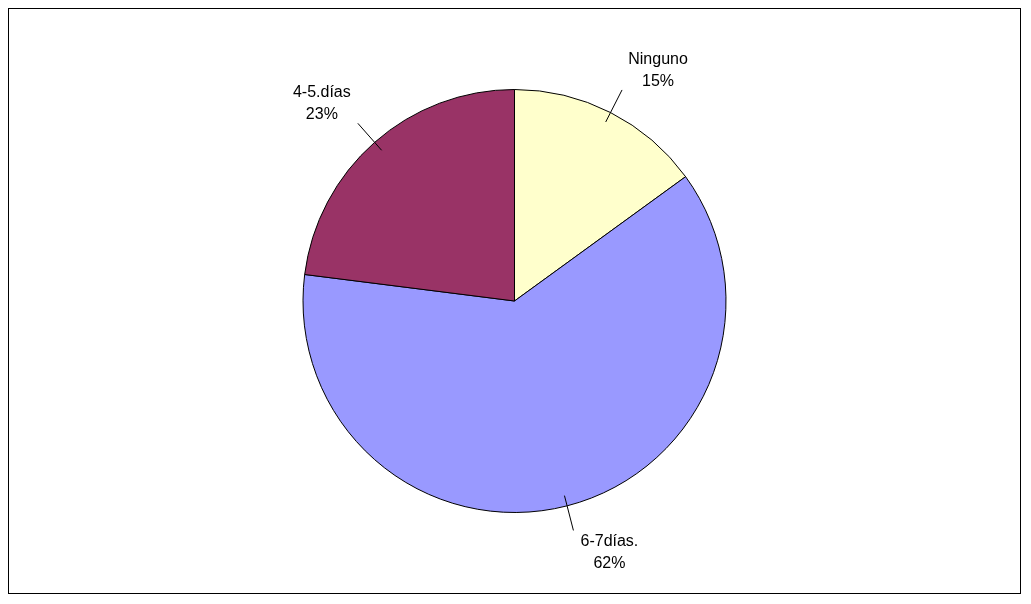 This screenshot has height=604, width=1031. What do you see at coordinates (321, 114) in the screenshot?
I see `data-label: 23%` at bounding box center [321, 114].